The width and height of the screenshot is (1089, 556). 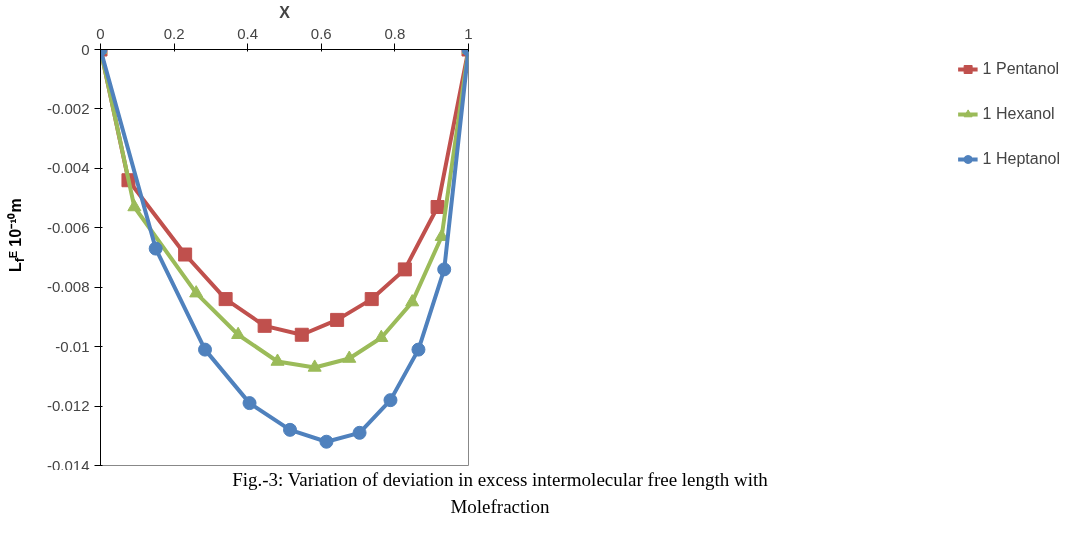 What do you see at coordinates (68, 108) in the screenshot?
I see `y-tick-label: -0.002` at bounding box center [68, 108].